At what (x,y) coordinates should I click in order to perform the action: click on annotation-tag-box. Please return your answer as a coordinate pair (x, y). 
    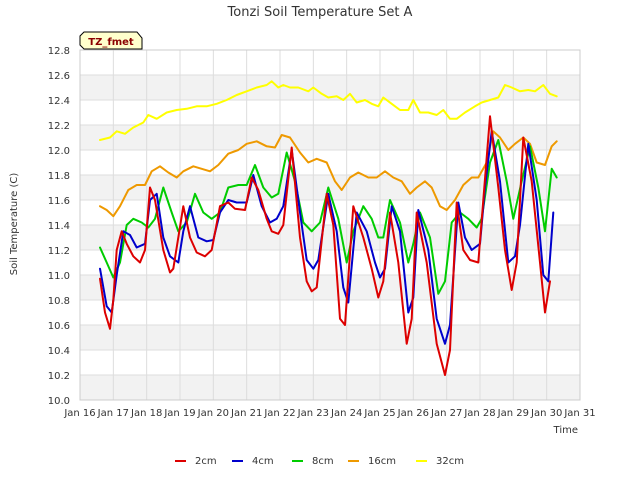
    Looking at the image, I should click on (111, 40).